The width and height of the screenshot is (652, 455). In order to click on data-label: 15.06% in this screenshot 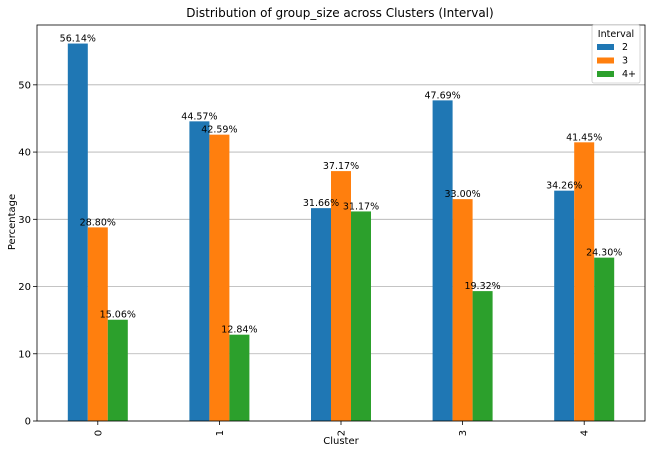, I will do `click(118, 315)`.